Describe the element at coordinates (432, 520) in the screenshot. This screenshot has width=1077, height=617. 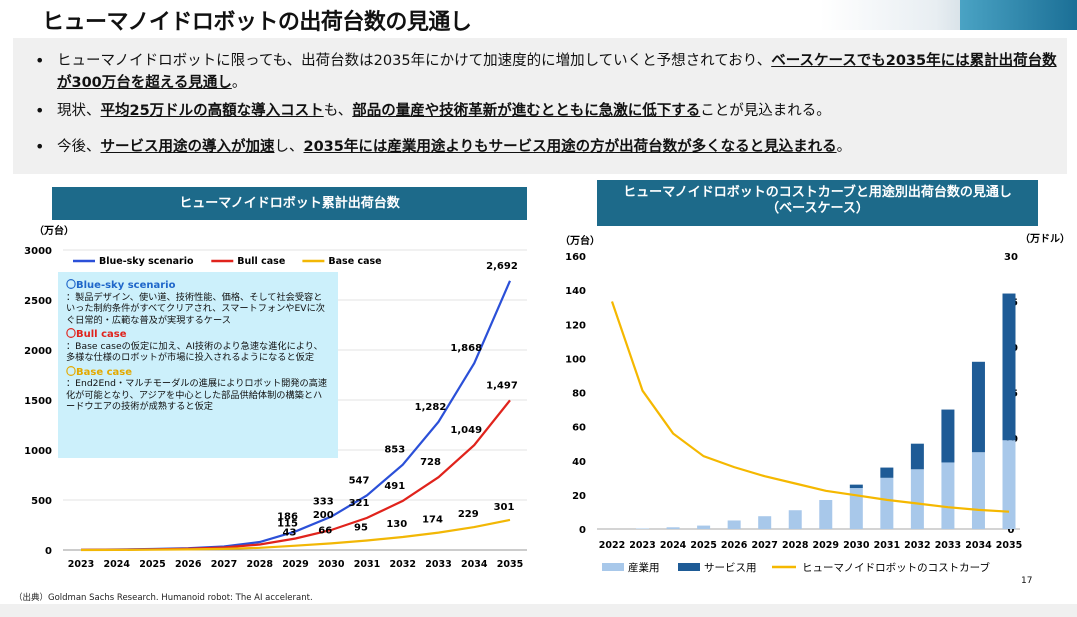
I see `data-label: 174` at that location.